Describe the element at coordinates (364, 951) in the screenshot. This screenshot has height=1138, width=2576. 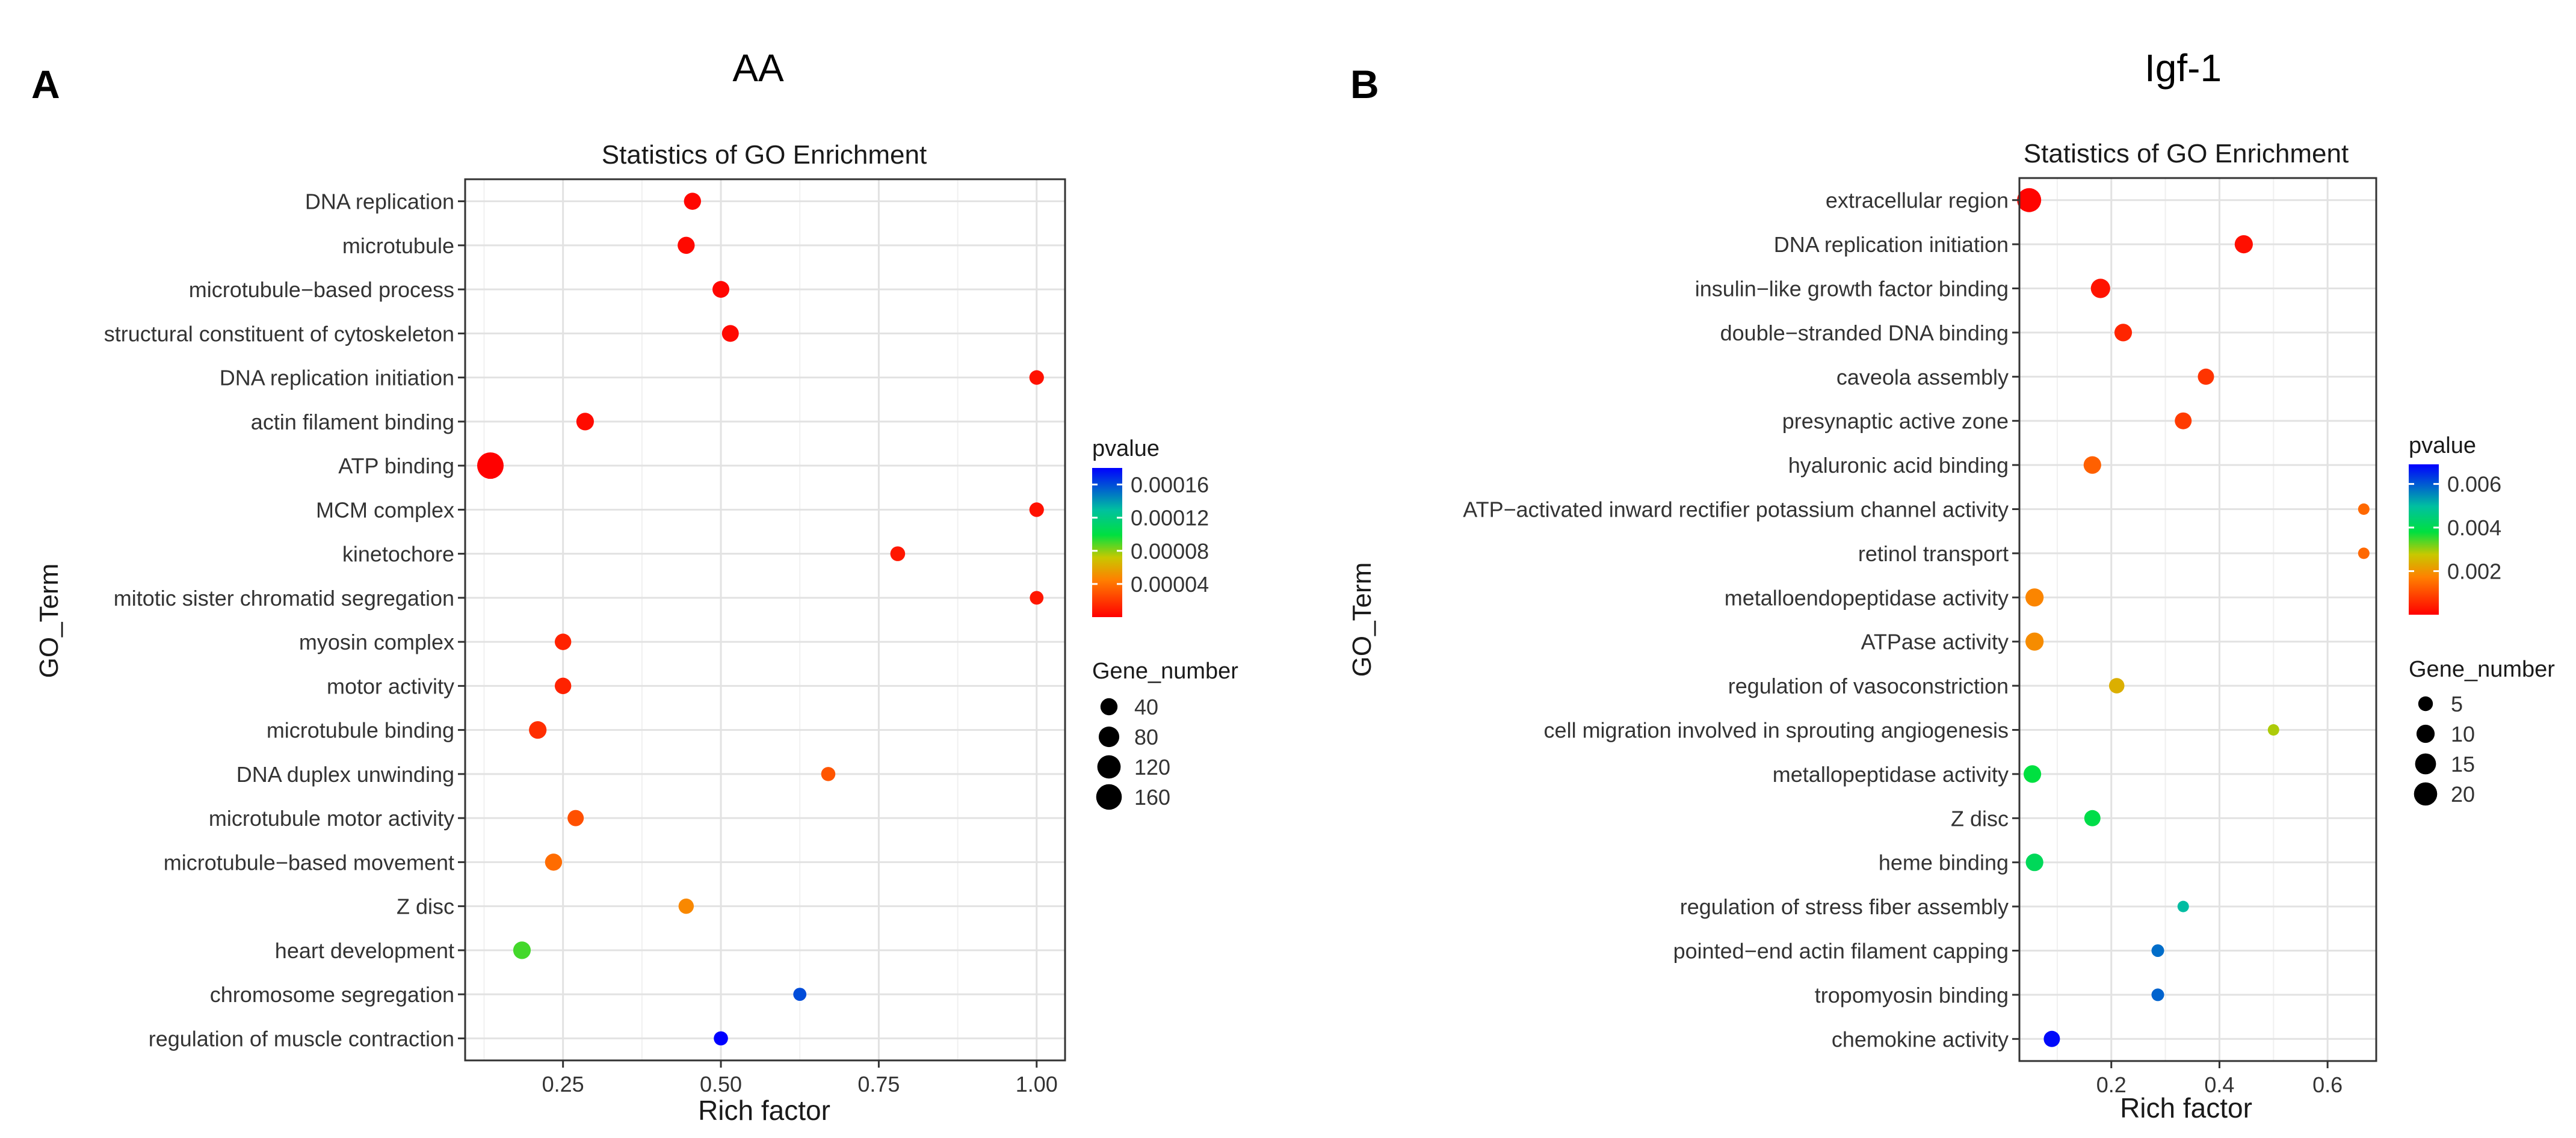
I see `panel-a-y-tick-label: heart development` at that location.